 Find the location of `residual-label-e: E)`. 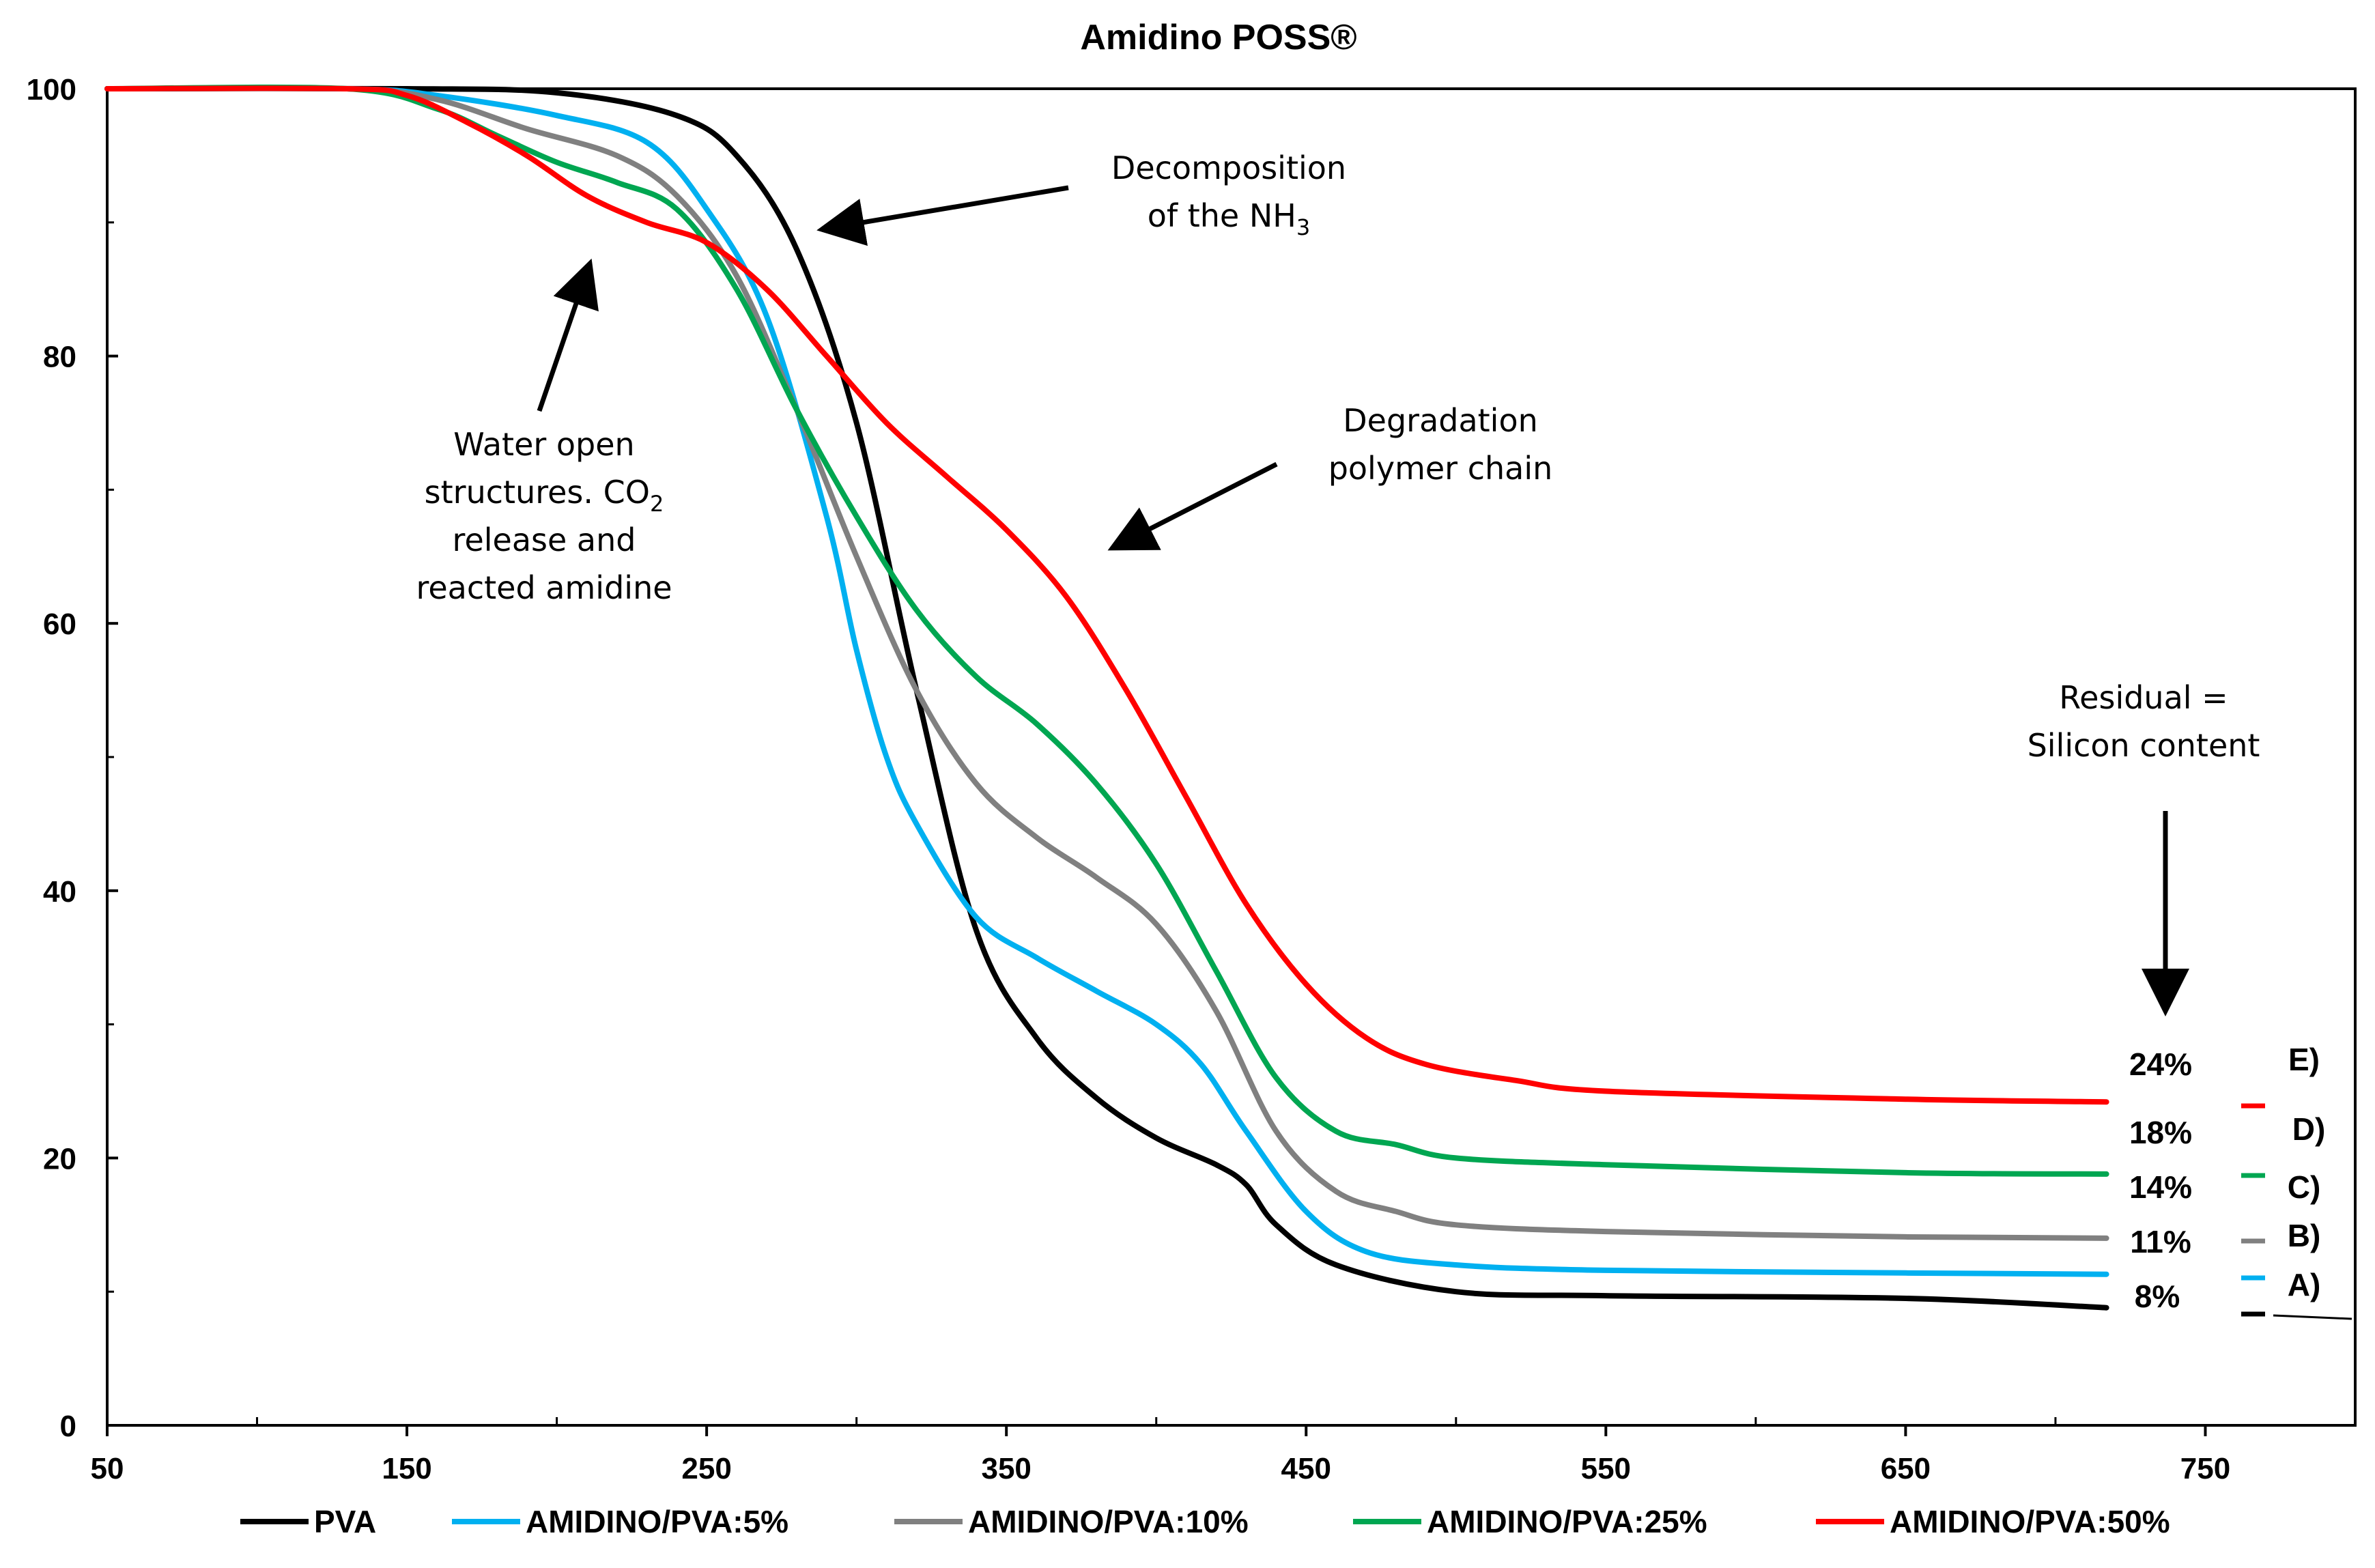

residual-label-e: E) is located at coordinates (2304, 1059).